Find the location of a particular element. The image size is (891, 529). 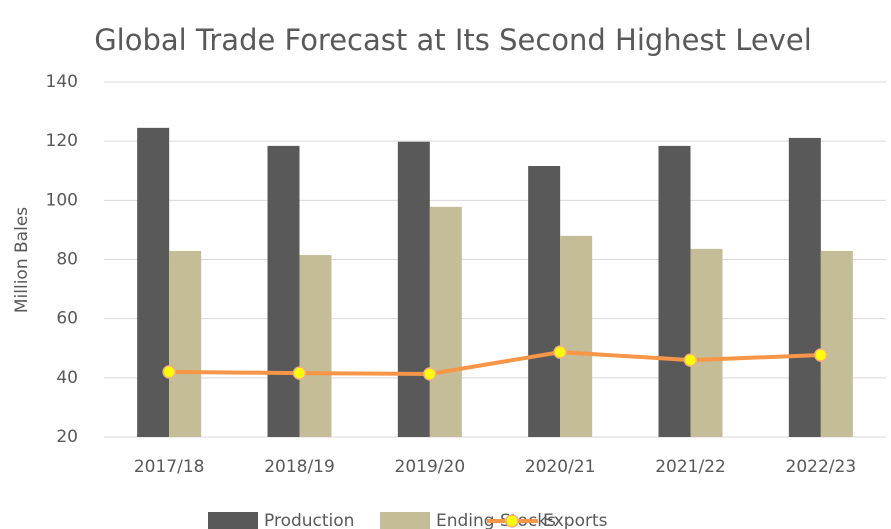

x-tick-label: 2020/21 is located at coordinates (560, 467).